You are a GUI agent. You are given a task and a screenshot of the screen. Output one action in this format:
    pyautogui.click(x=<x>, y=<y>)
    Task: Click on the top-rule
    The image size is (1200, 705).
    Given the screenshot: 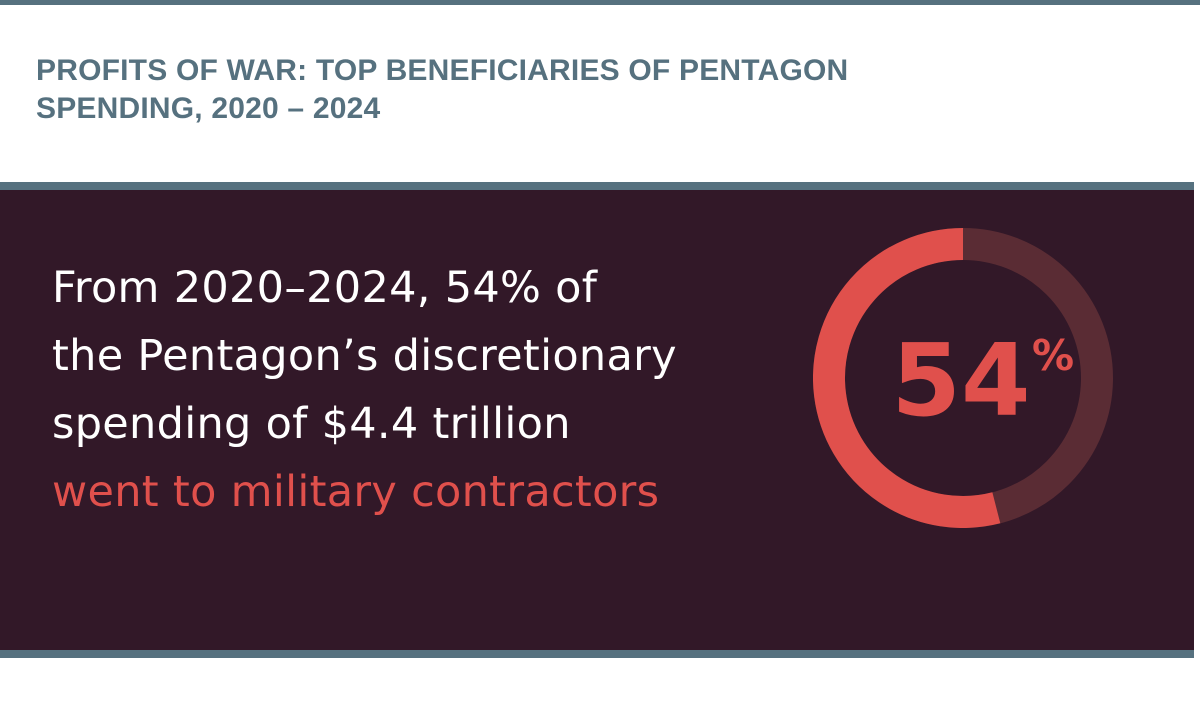 What is the action you would take?
    pyautogui.click(x=600, y=2)
    